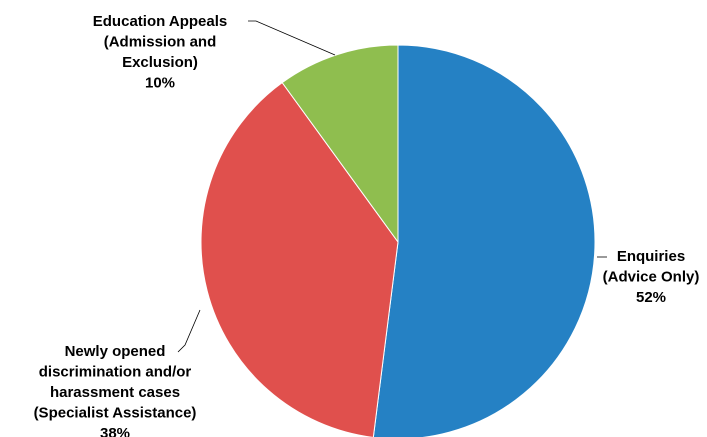 The height and width of the screenshot is (437, 707). I want to click on slice-label: Education Appeals, so click(160, 21).